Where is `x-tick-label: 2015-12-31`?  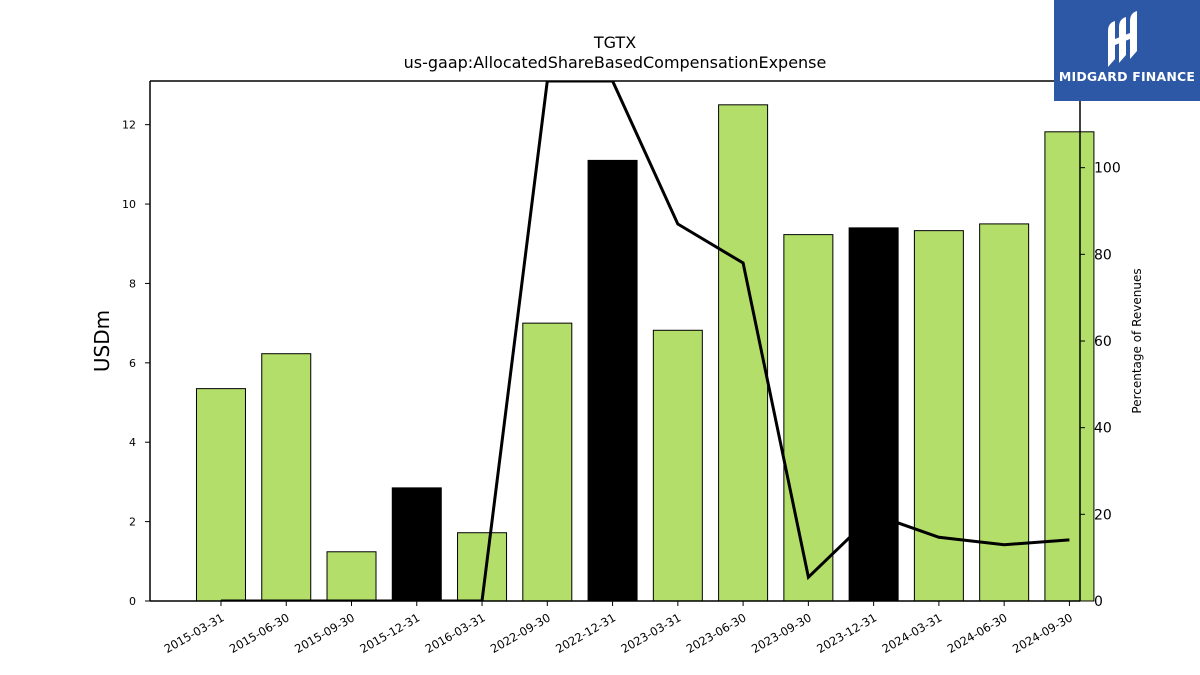
x-tick-label: 2015-12-31 is located at coordinates (389, 633).